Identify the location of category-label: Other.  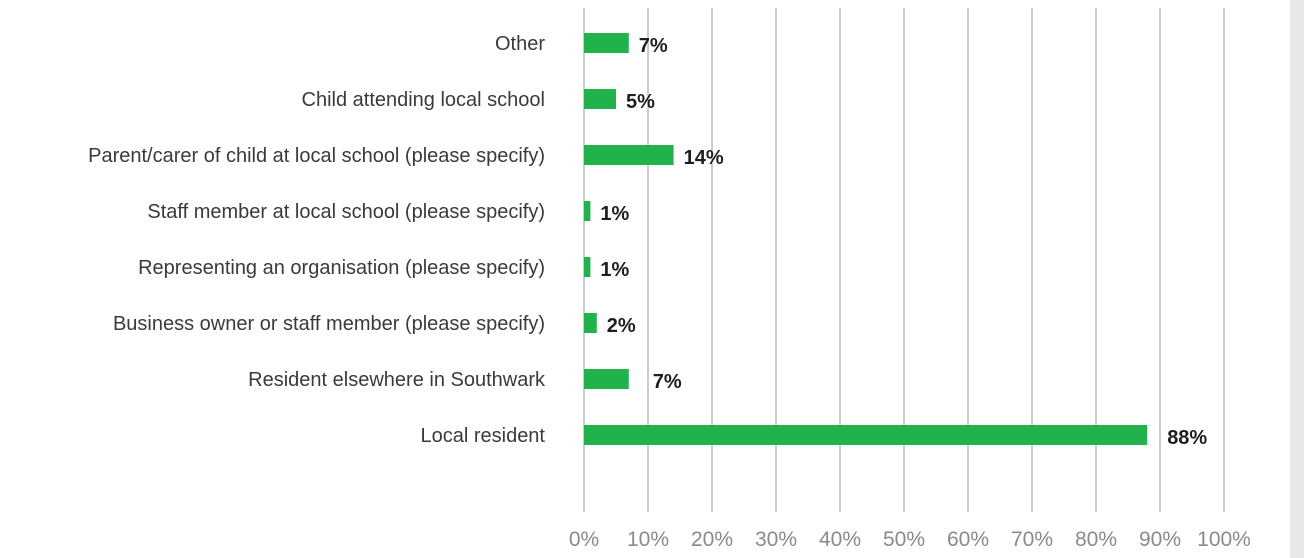
(520, 44).